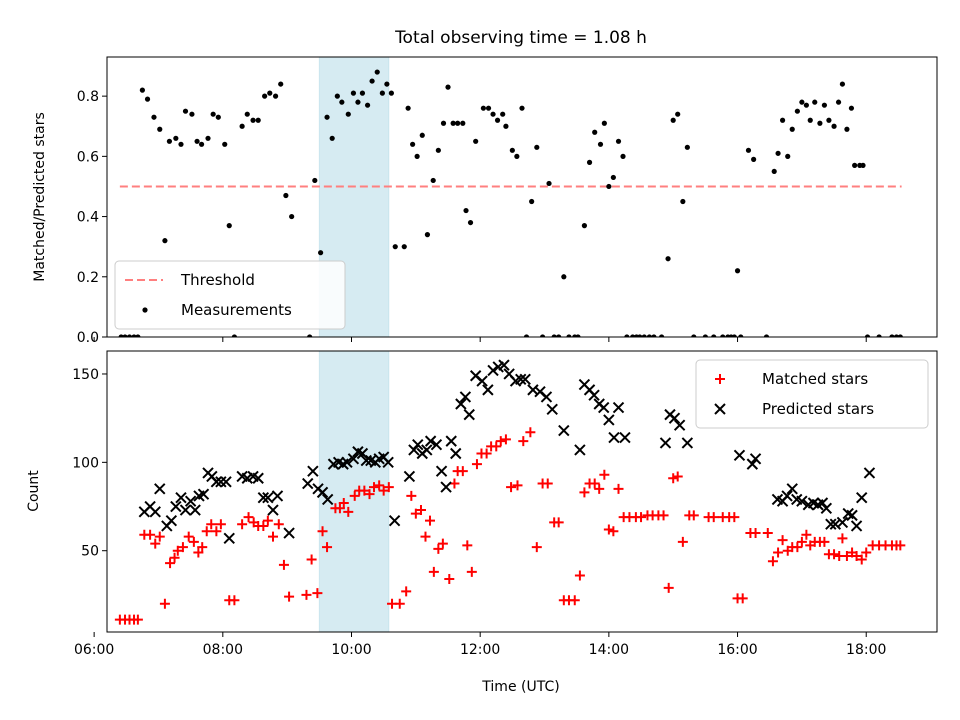 The height and width of the screenshot is (720, 960). What do you see at coordinates (90, 552) in the screenshot?
I see `count-ytick-label: 50` at bounding box center [90, 552].